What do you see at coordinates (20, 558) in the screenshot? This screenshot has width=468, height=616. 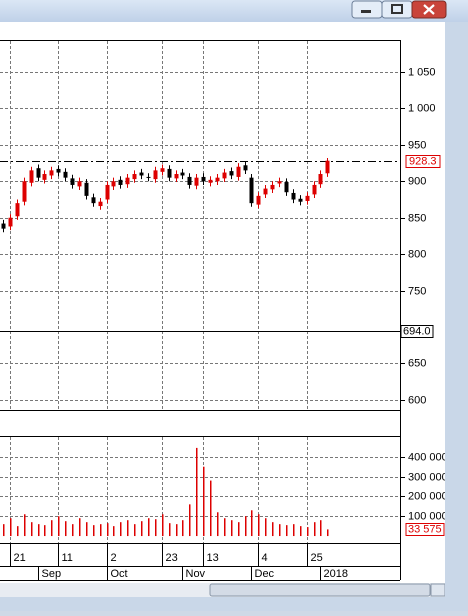 I see `day-label: 21` at bounding box center [20, 558].